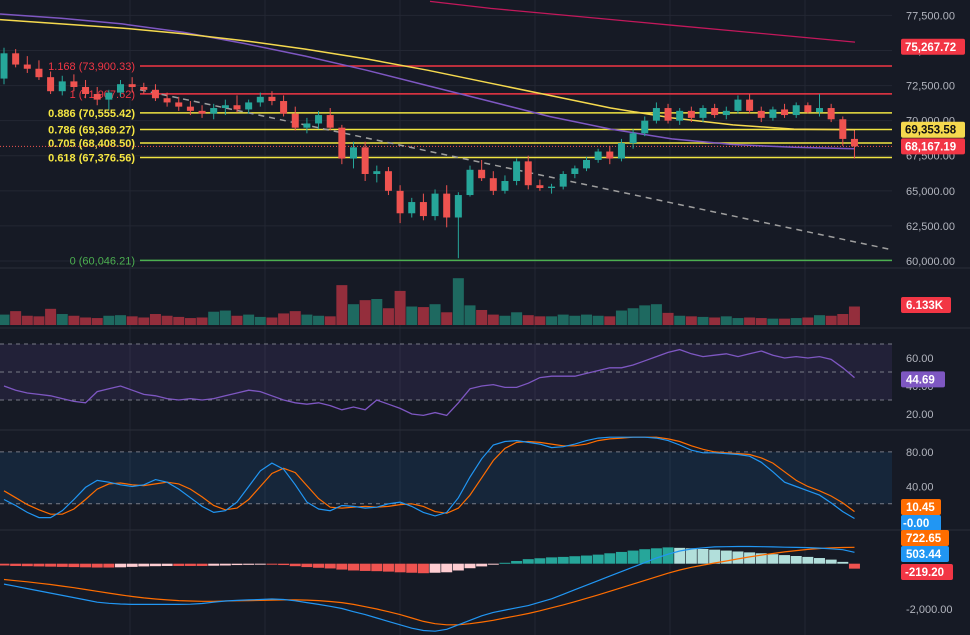 The width and height of the screenshot is (970, 635). I want to click on magenta-ma-price-label: 75,267.72, so click(930, 48).